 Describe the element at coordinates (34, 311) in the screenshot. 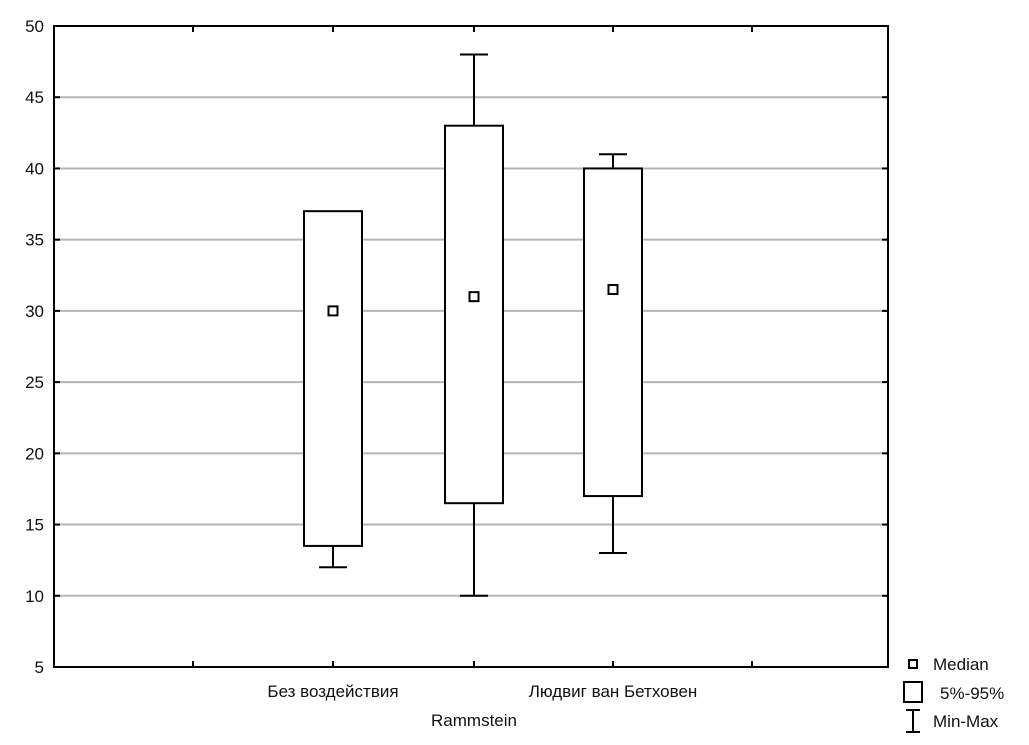

I see `y-tick-label-30: 30` at that location.